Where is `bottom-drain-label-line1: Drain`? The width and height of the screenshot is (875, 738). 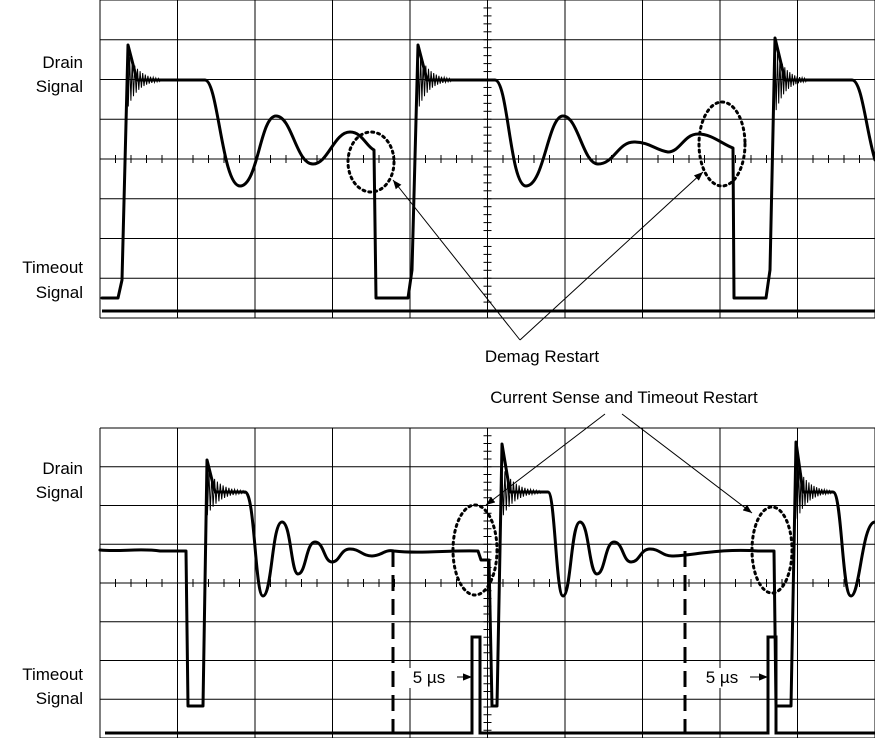
bottom-drain-label-line1: Drain is located at coordinates (62, 468).